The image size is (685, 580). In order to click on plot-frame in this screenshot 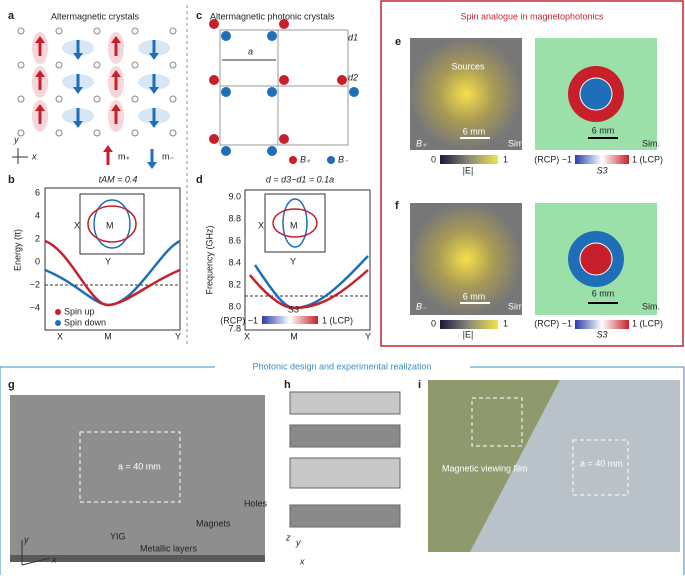, I will do `click(307, 260)`.